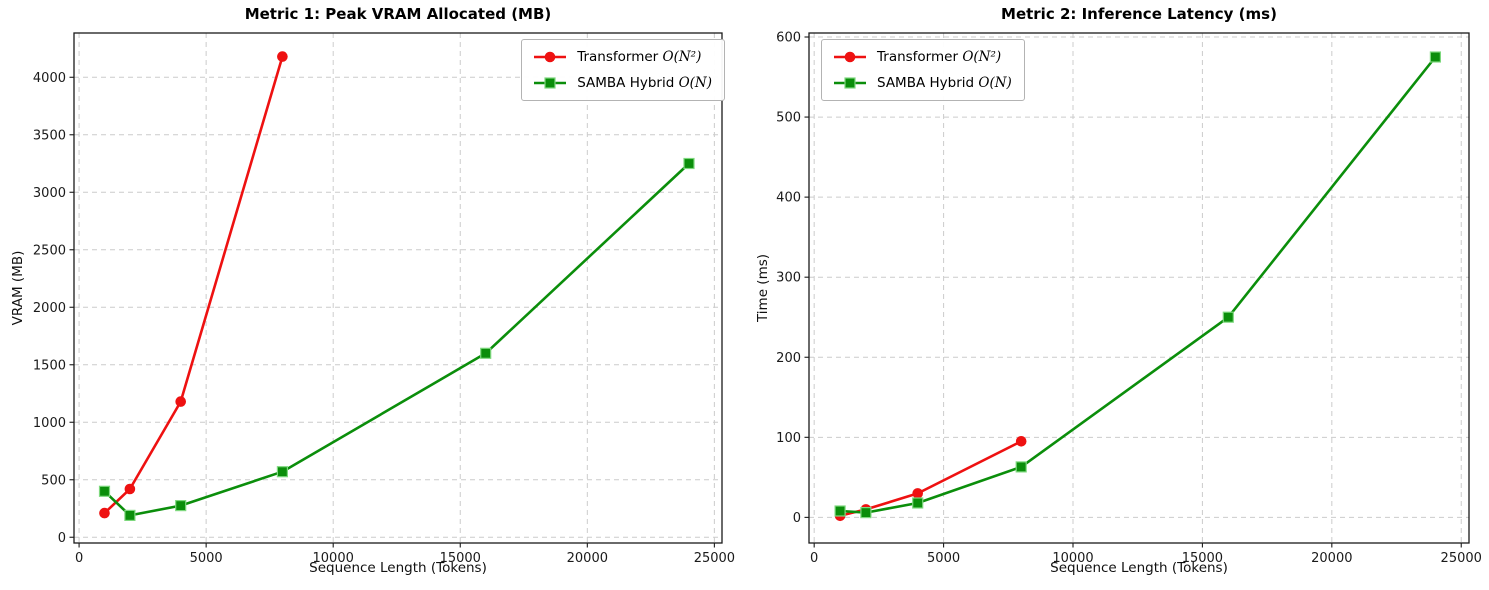  I want to click on y-tick-label: 600, so click(788, 38).